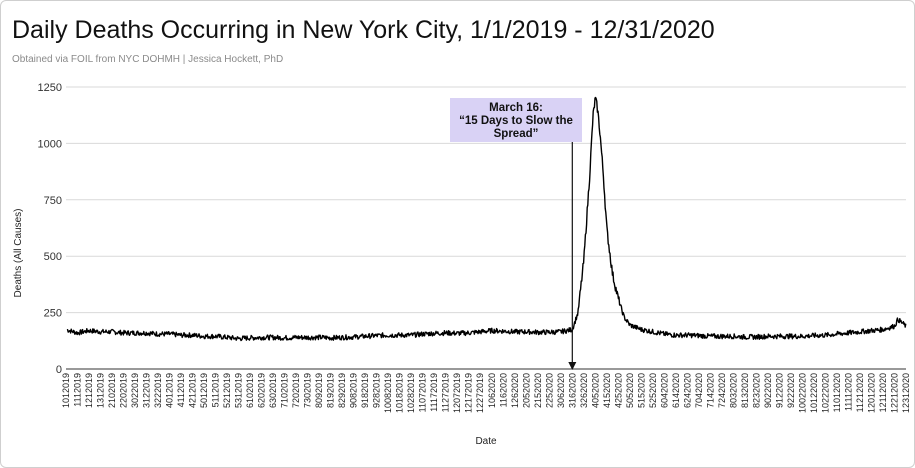  What do you see at coordinates (457, 393) in the screenshot?
I see `x-tick-label: 12072019` at bounding box center [457, 393].